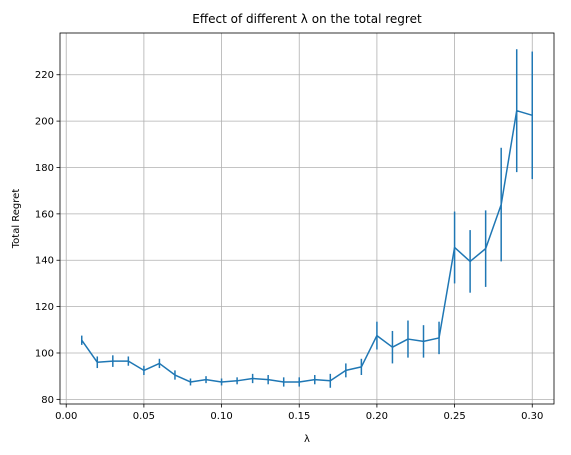 The width and height of the screenshot is (571, 455). What do you see at coordinates (44, 168) in the screenshot?
I see `y-tick-label: 180` at bounding box center [44, 168].